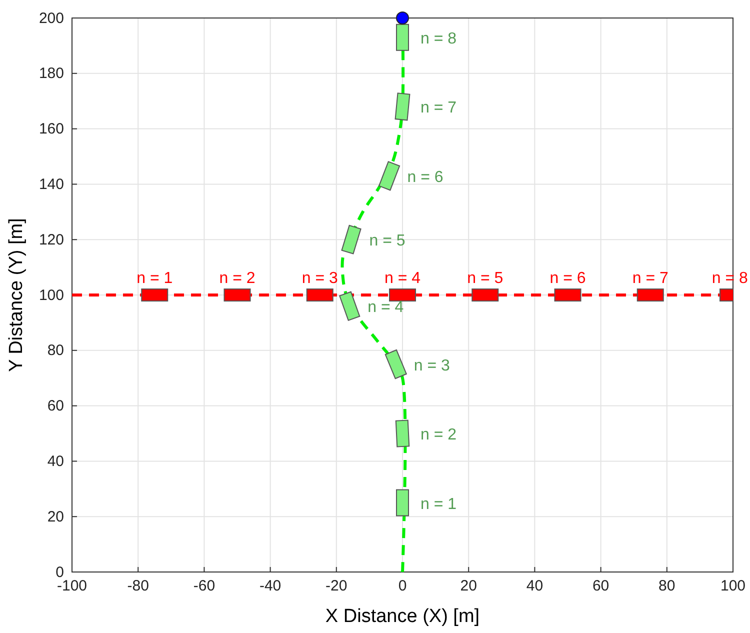  I want to click on y-tick-label: 200, so click(51, 18).